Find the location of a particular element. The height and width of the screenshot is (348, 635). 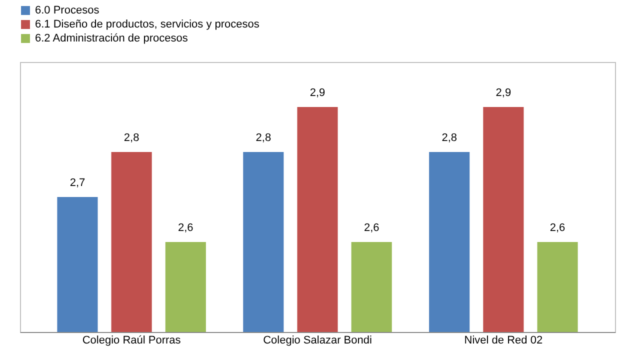

legend-label: 6.2 Administración de procesos is located at coordinates (111, 38).